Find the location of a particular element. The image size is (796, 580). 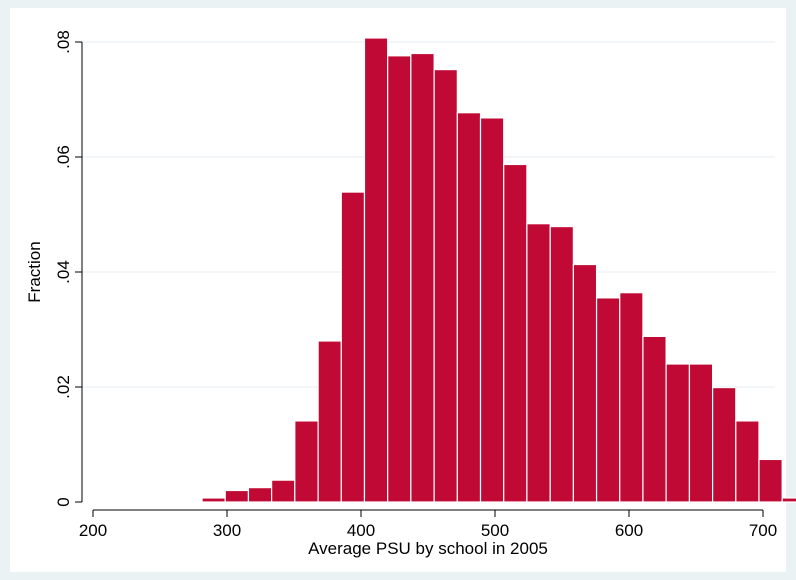

x-tick-label: 200 is located at coordinates (93, 530).